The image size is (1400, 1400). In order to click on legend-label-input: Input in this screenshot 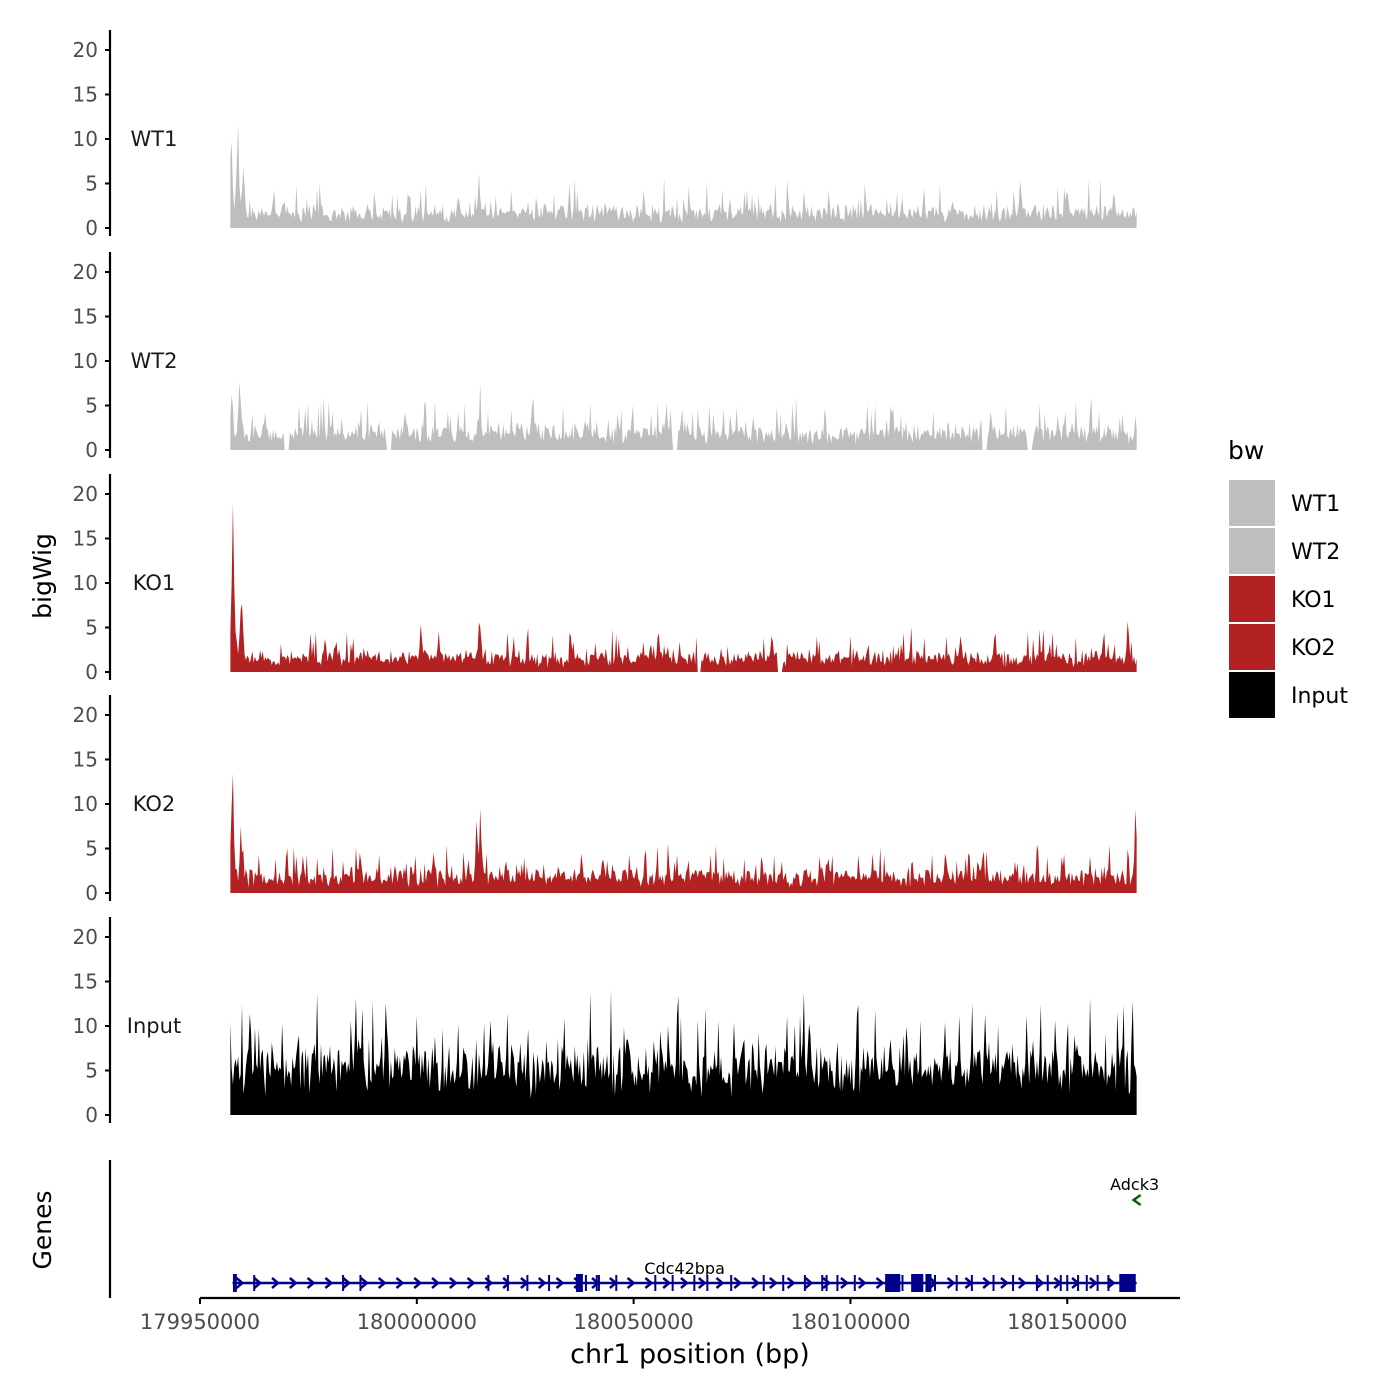, I will do `click(1319, 696)`.